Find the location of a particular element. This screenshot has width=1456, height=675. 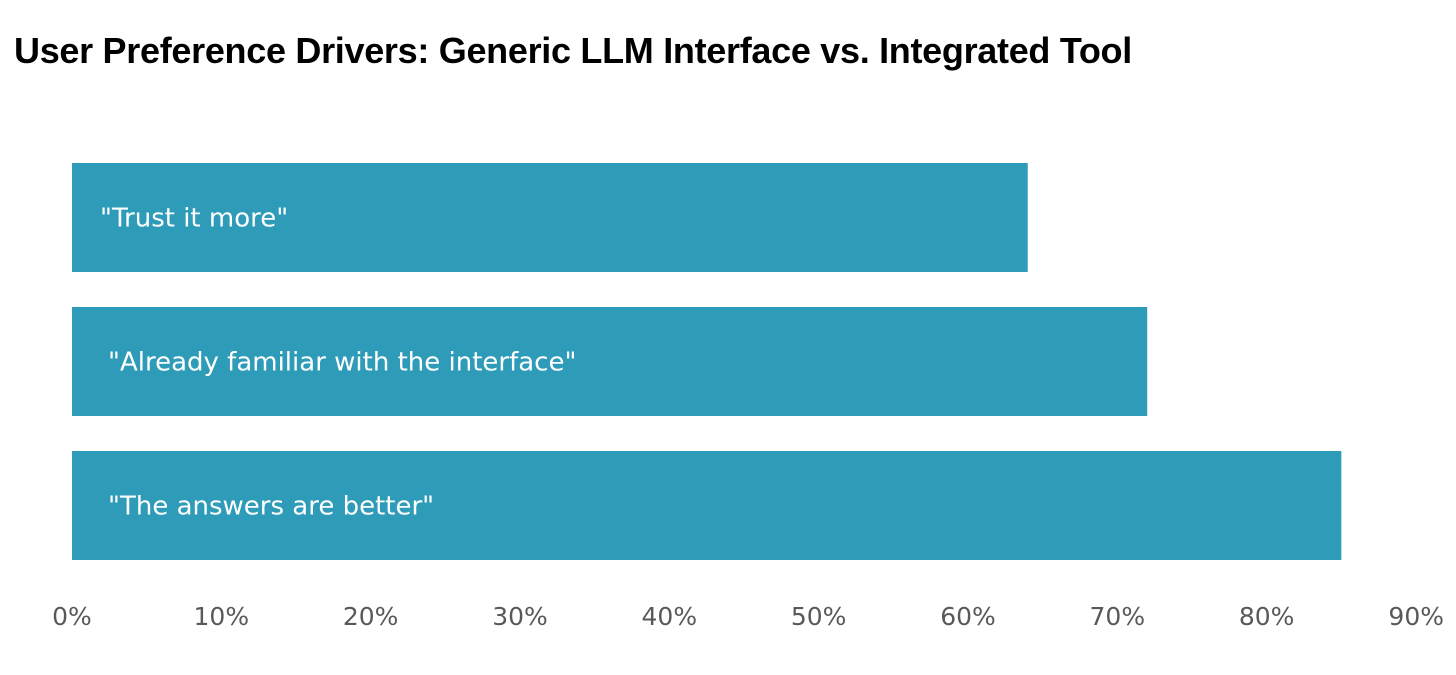

bar-label-3: "The answers are better" is located at coordinates (271, 507).